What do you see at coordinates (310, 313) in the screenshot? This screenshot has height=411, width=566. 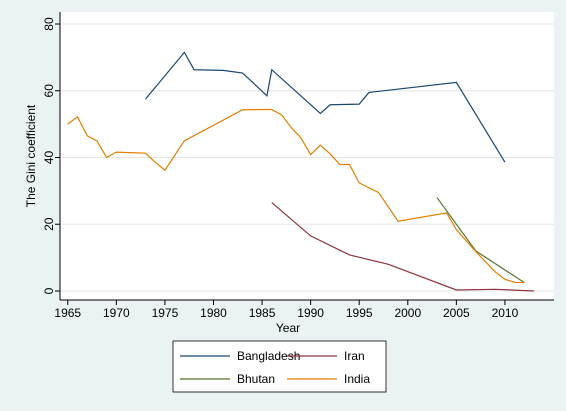 I see `x-tick-label: 1990` at bounding box center [310, 313].